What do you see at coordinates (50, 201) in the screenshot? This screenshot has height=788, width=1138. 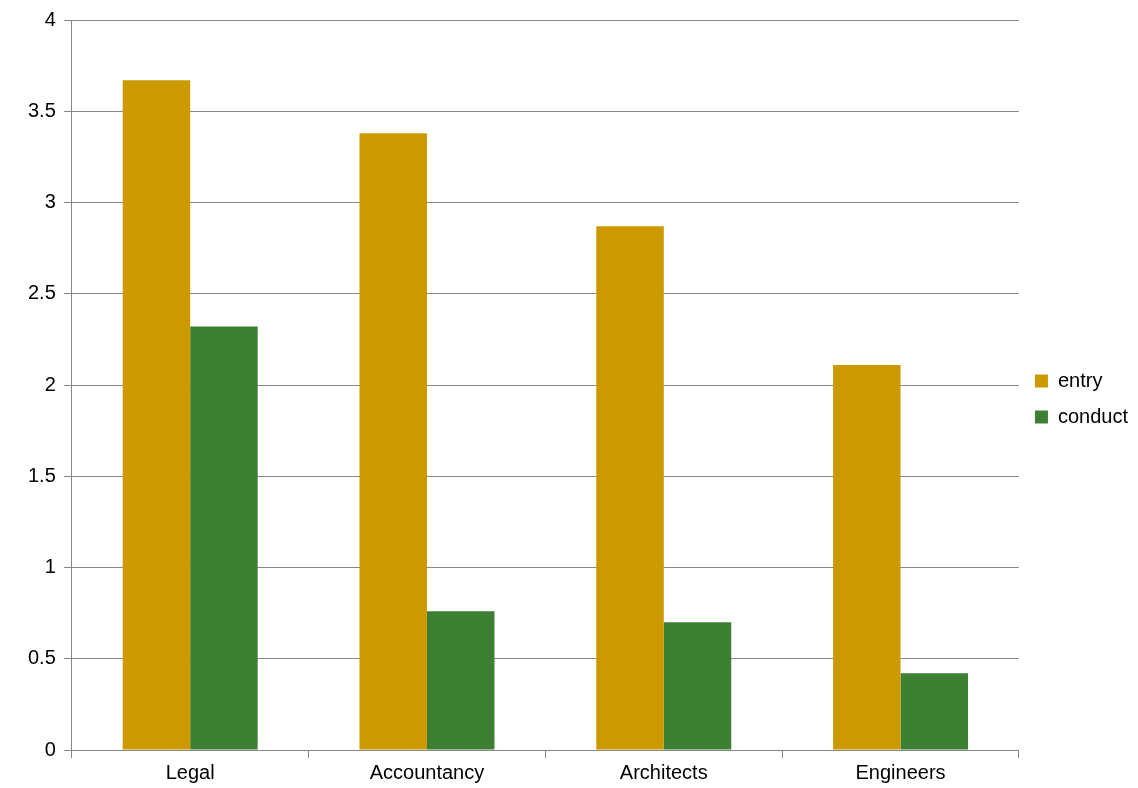 I see `y-tick-label: 3` at bounding box center [50, 201].